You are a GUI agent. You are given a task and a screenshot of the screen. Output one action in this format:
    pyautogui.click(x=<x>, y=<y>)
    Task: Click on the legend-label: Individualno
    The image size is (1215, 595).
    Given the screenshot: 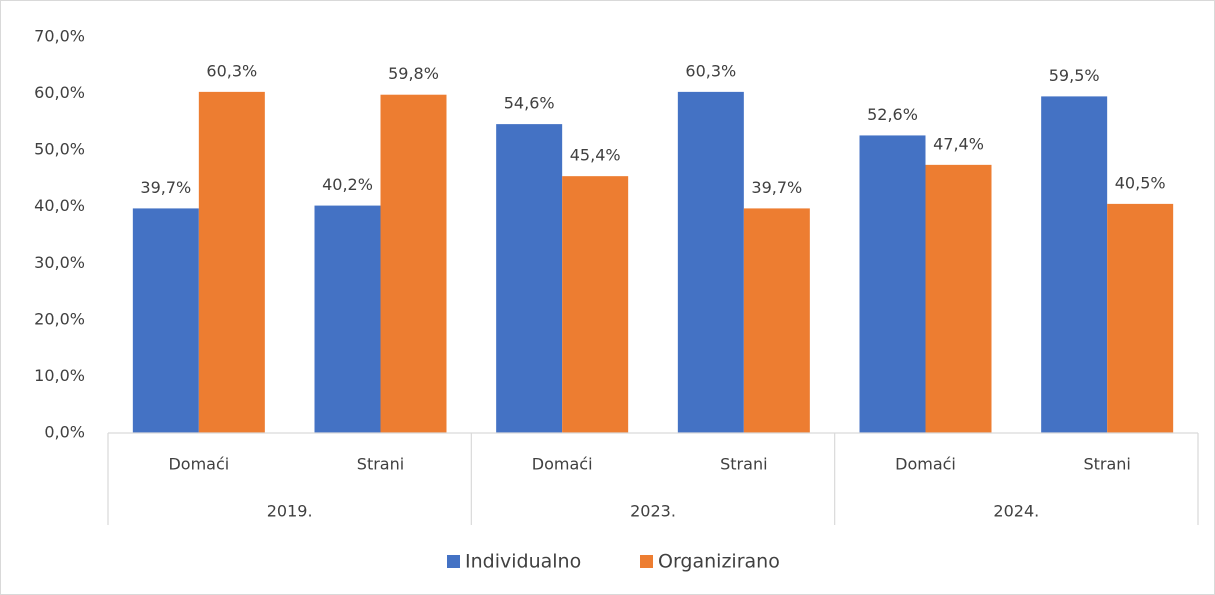 What is the action you would take?
    pyautogui.click(x=523, y=562)
    